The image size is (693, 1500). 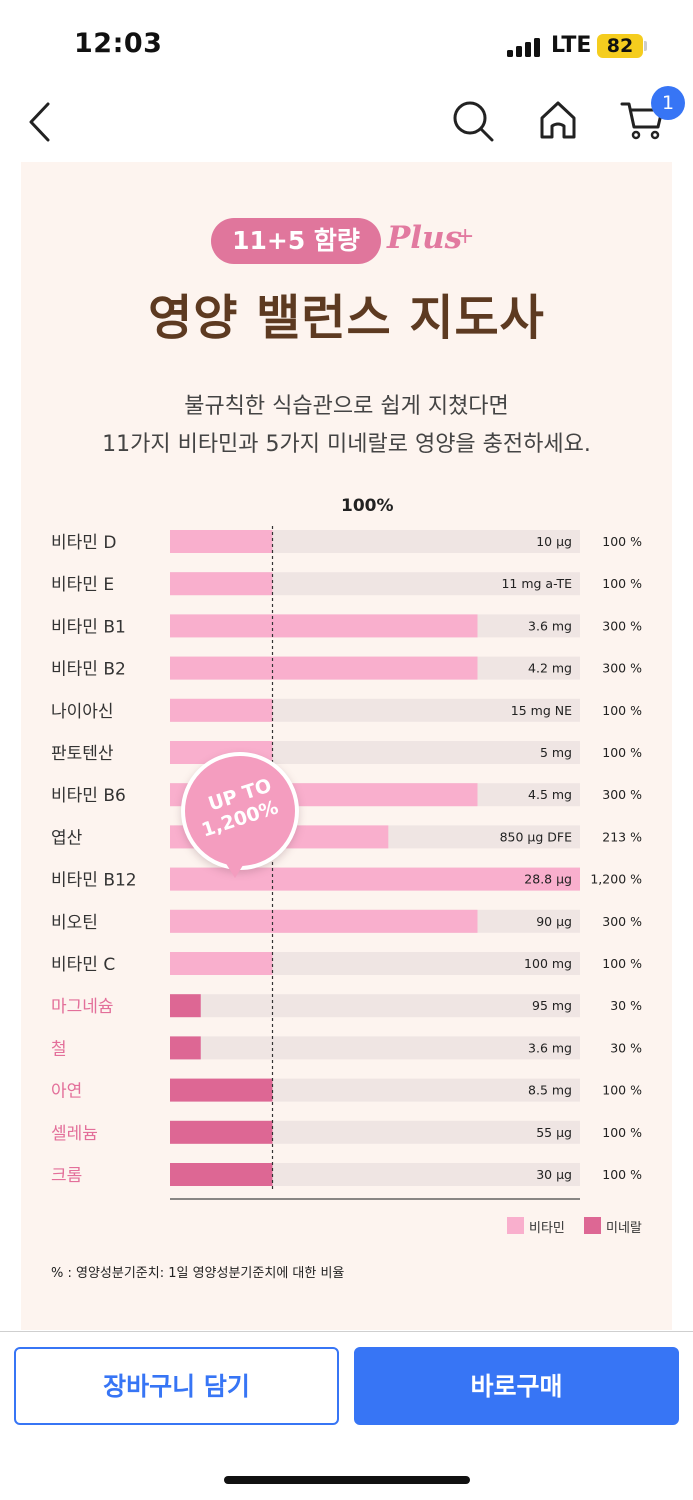 What do you see at coordinates (515, 1225) in the screenshot?
I see `legend-vitamin-swatch` at bounding box center [515, 1225].